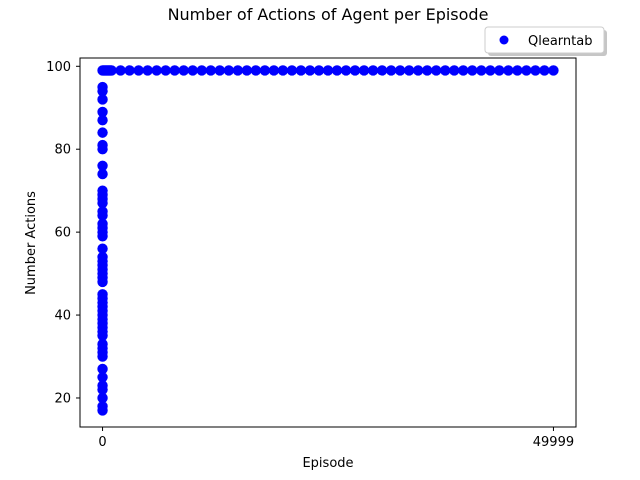 The height and width of the screenshot is (480, 640). Describe the element at coordinates (58, 67) in the screenshot. I see `y-tick-label: 100` at that location.